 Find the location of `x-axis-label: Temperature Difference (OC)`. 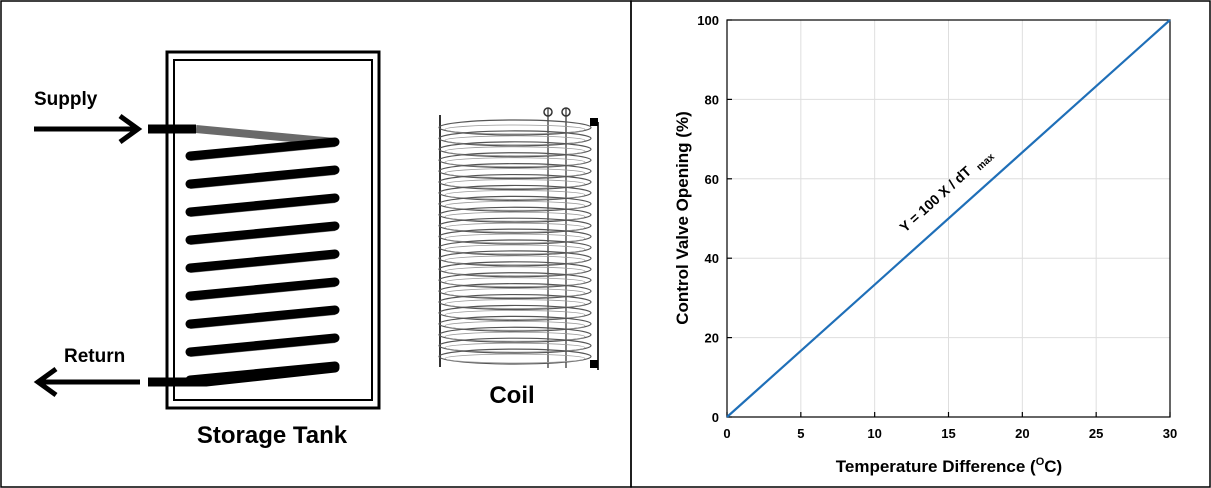

x-axis-label: Temperature Difference (OC) is located at coordinates (949, 466).